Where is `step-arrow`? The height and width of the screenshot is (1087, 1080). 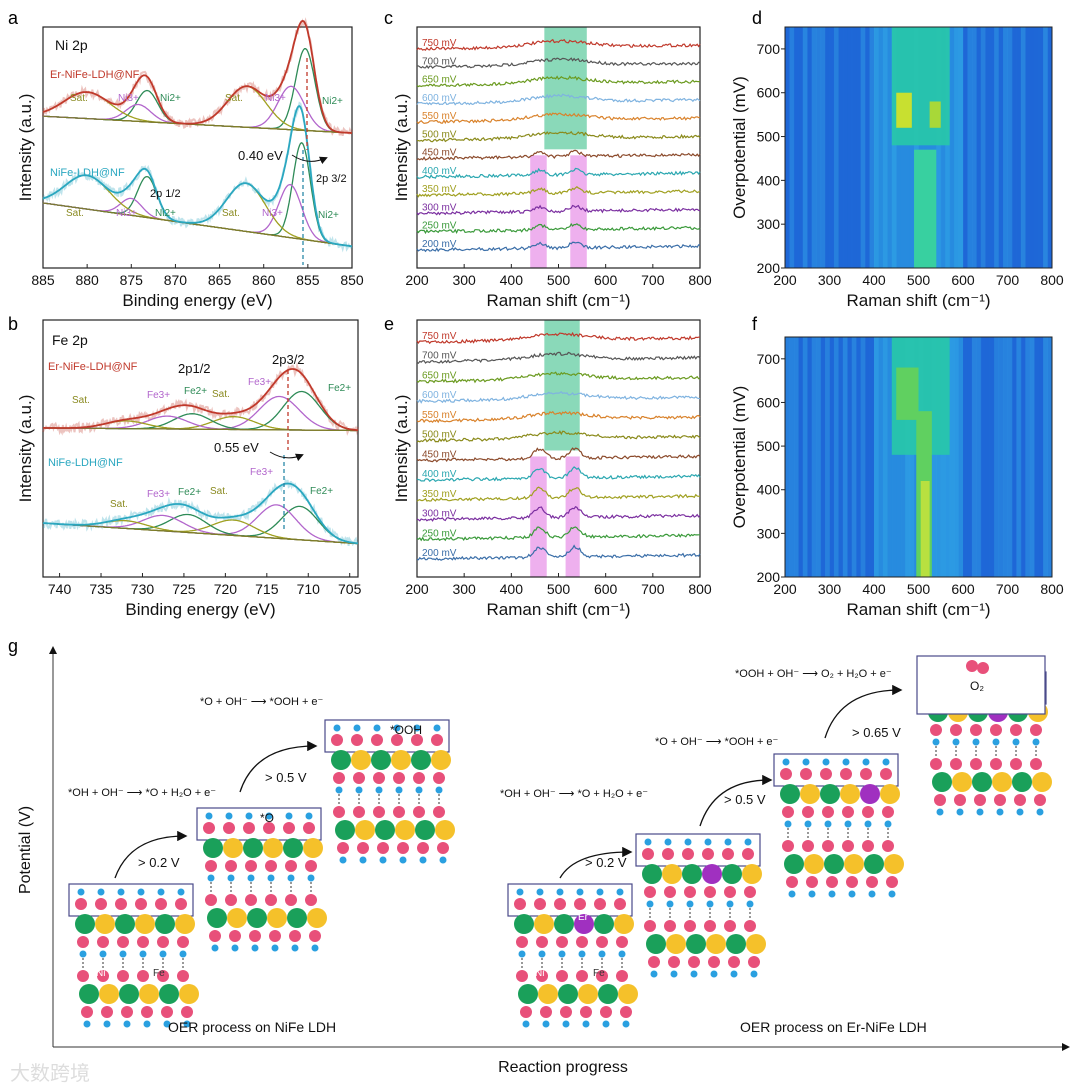
step-arrow is located at coordinates (151, 854).